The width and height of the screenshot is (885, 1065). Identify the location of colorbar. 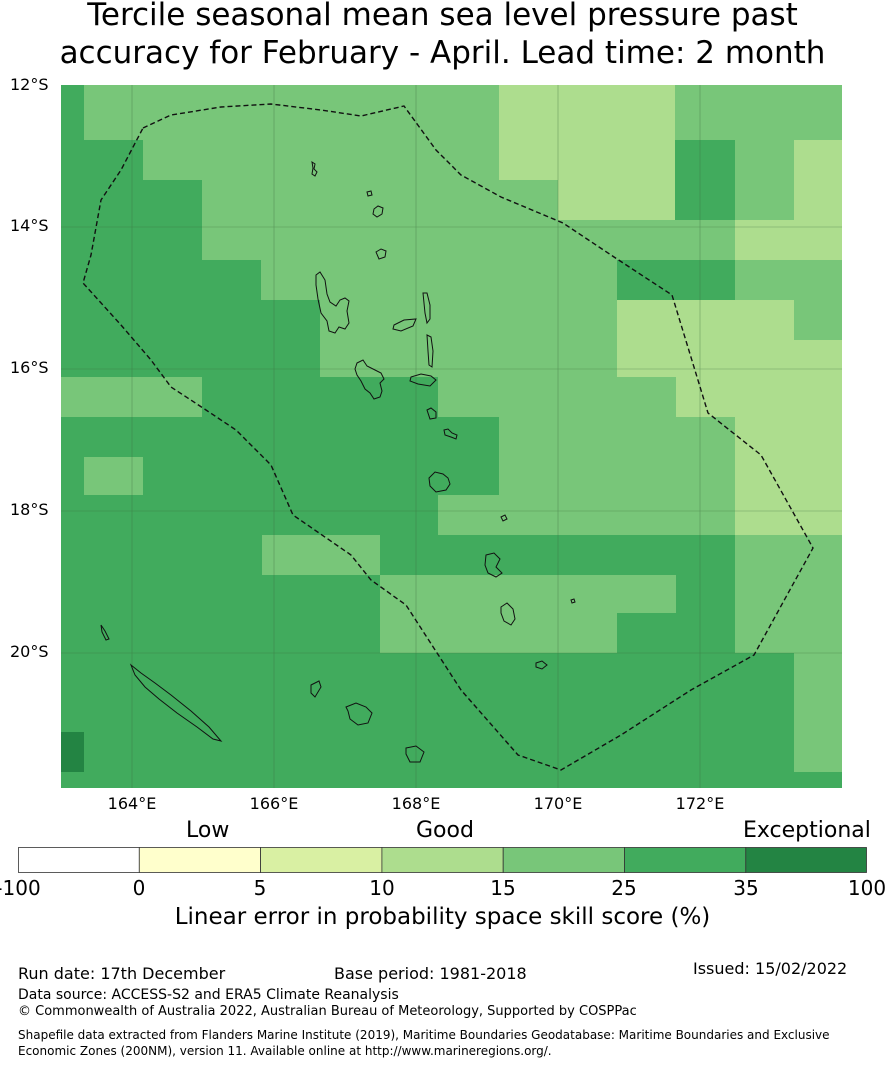
(442, 860).